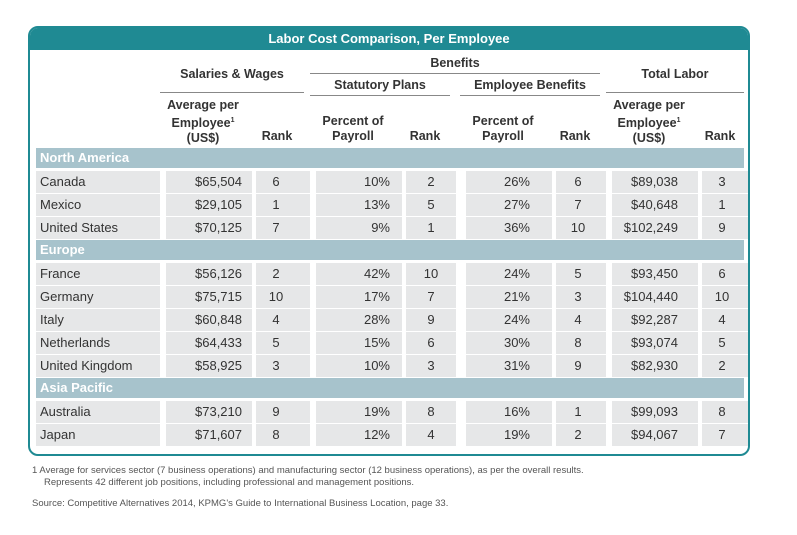 Image resolution: width=797 pixels, height=535 pixels. I want to click on cell-salary-average: $56,126, so click(209, 274).